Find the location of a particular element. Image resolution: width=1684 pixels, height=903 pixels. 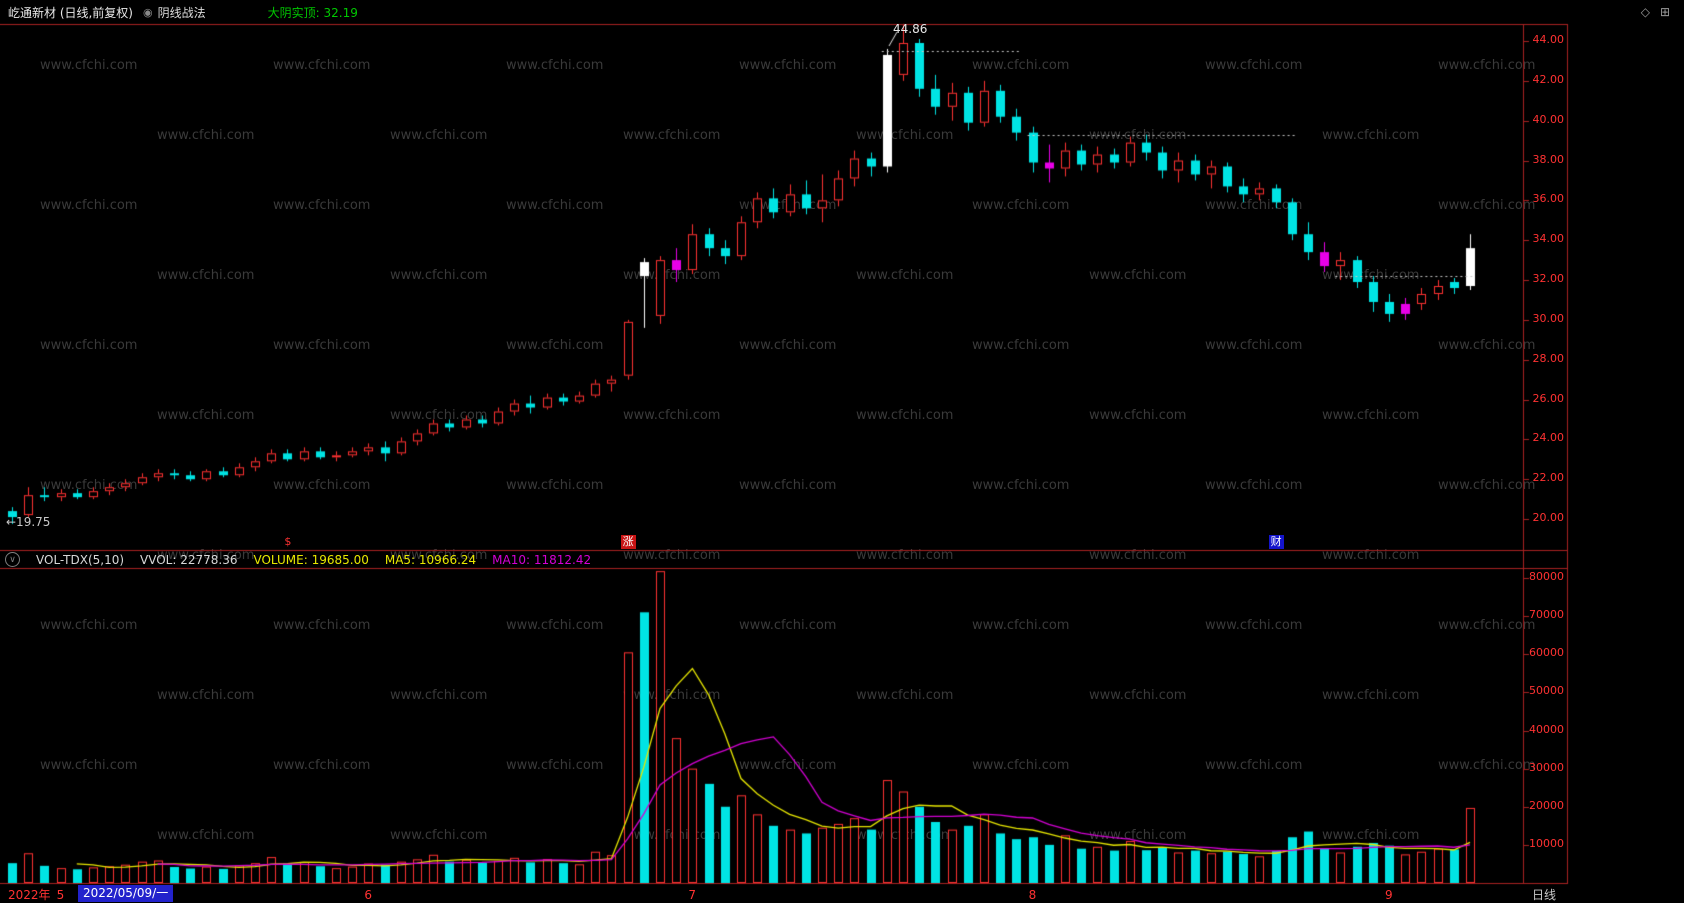

period-label: 日线 is located at coordinates (1544, 895).